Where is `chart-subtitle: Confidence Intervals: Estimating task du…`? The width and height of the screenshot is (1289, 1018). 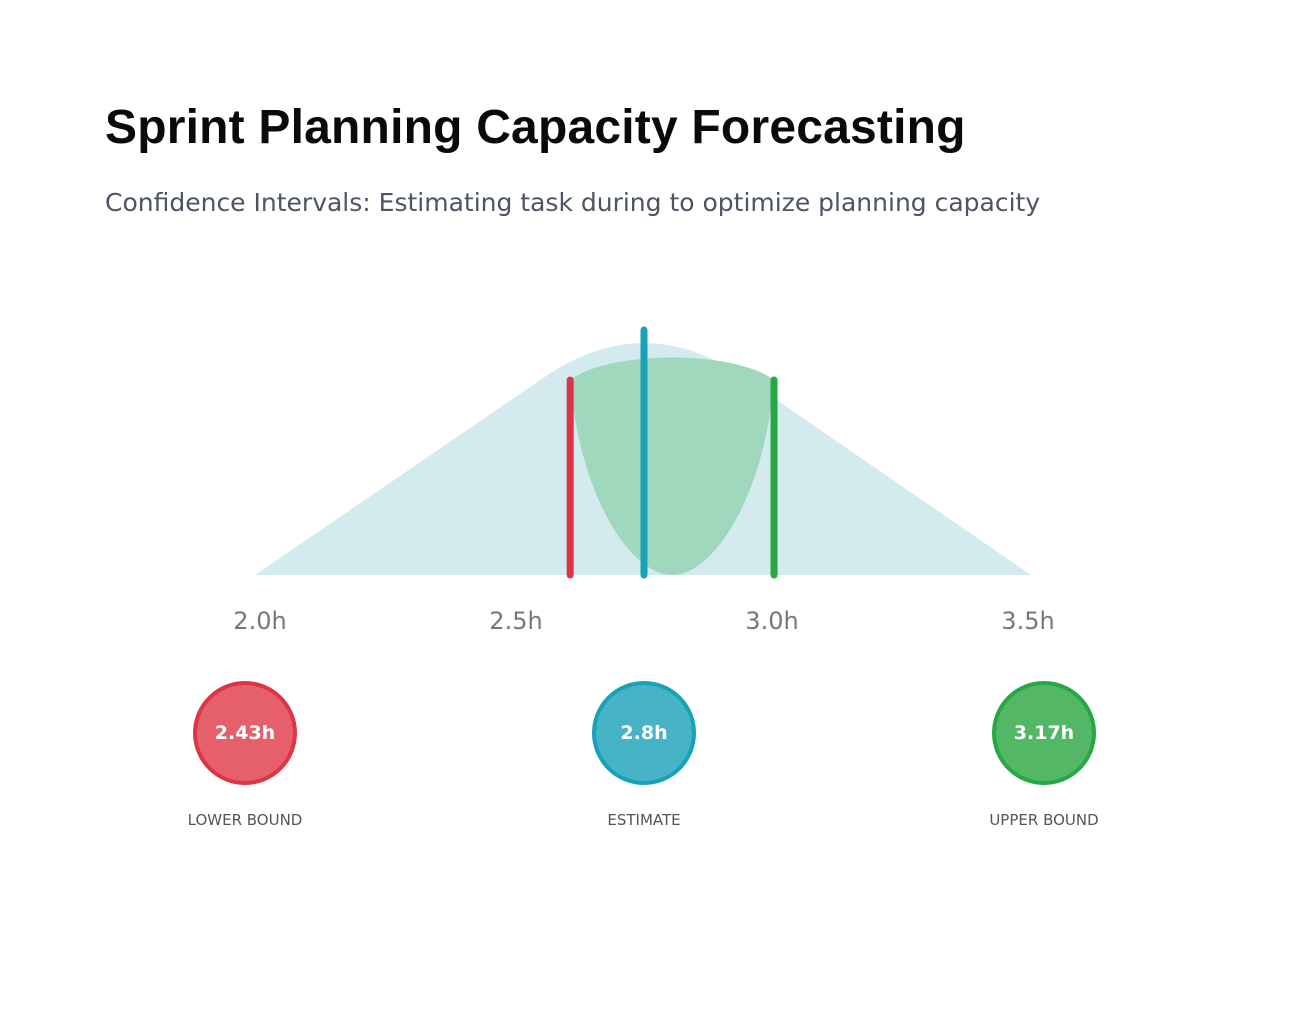
chart-subtitle: Confidence Intervals: Estimating task du… is located at coordinates (573, 202).